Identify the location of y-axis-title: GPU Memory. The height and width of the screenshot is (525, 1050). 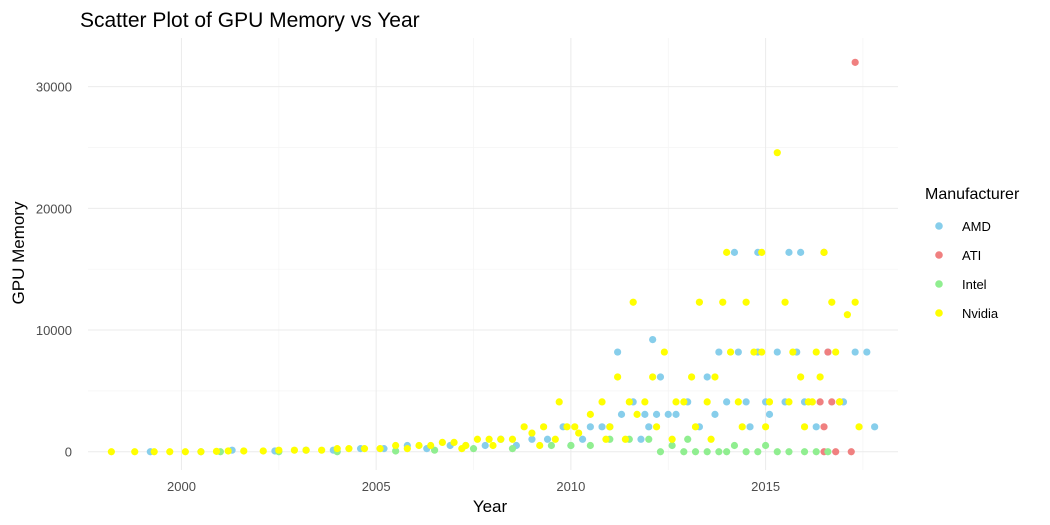
(18, 252).